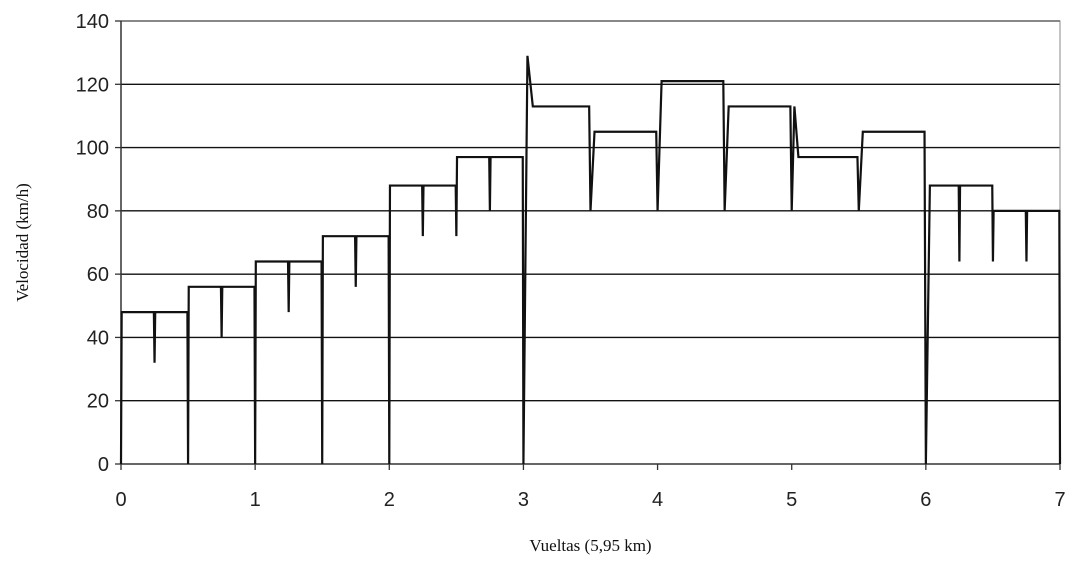  What do you see at coordinates (523, 500) in the screenshot?
I see `x-tick-label: 3` at bounding box center [523, 500].